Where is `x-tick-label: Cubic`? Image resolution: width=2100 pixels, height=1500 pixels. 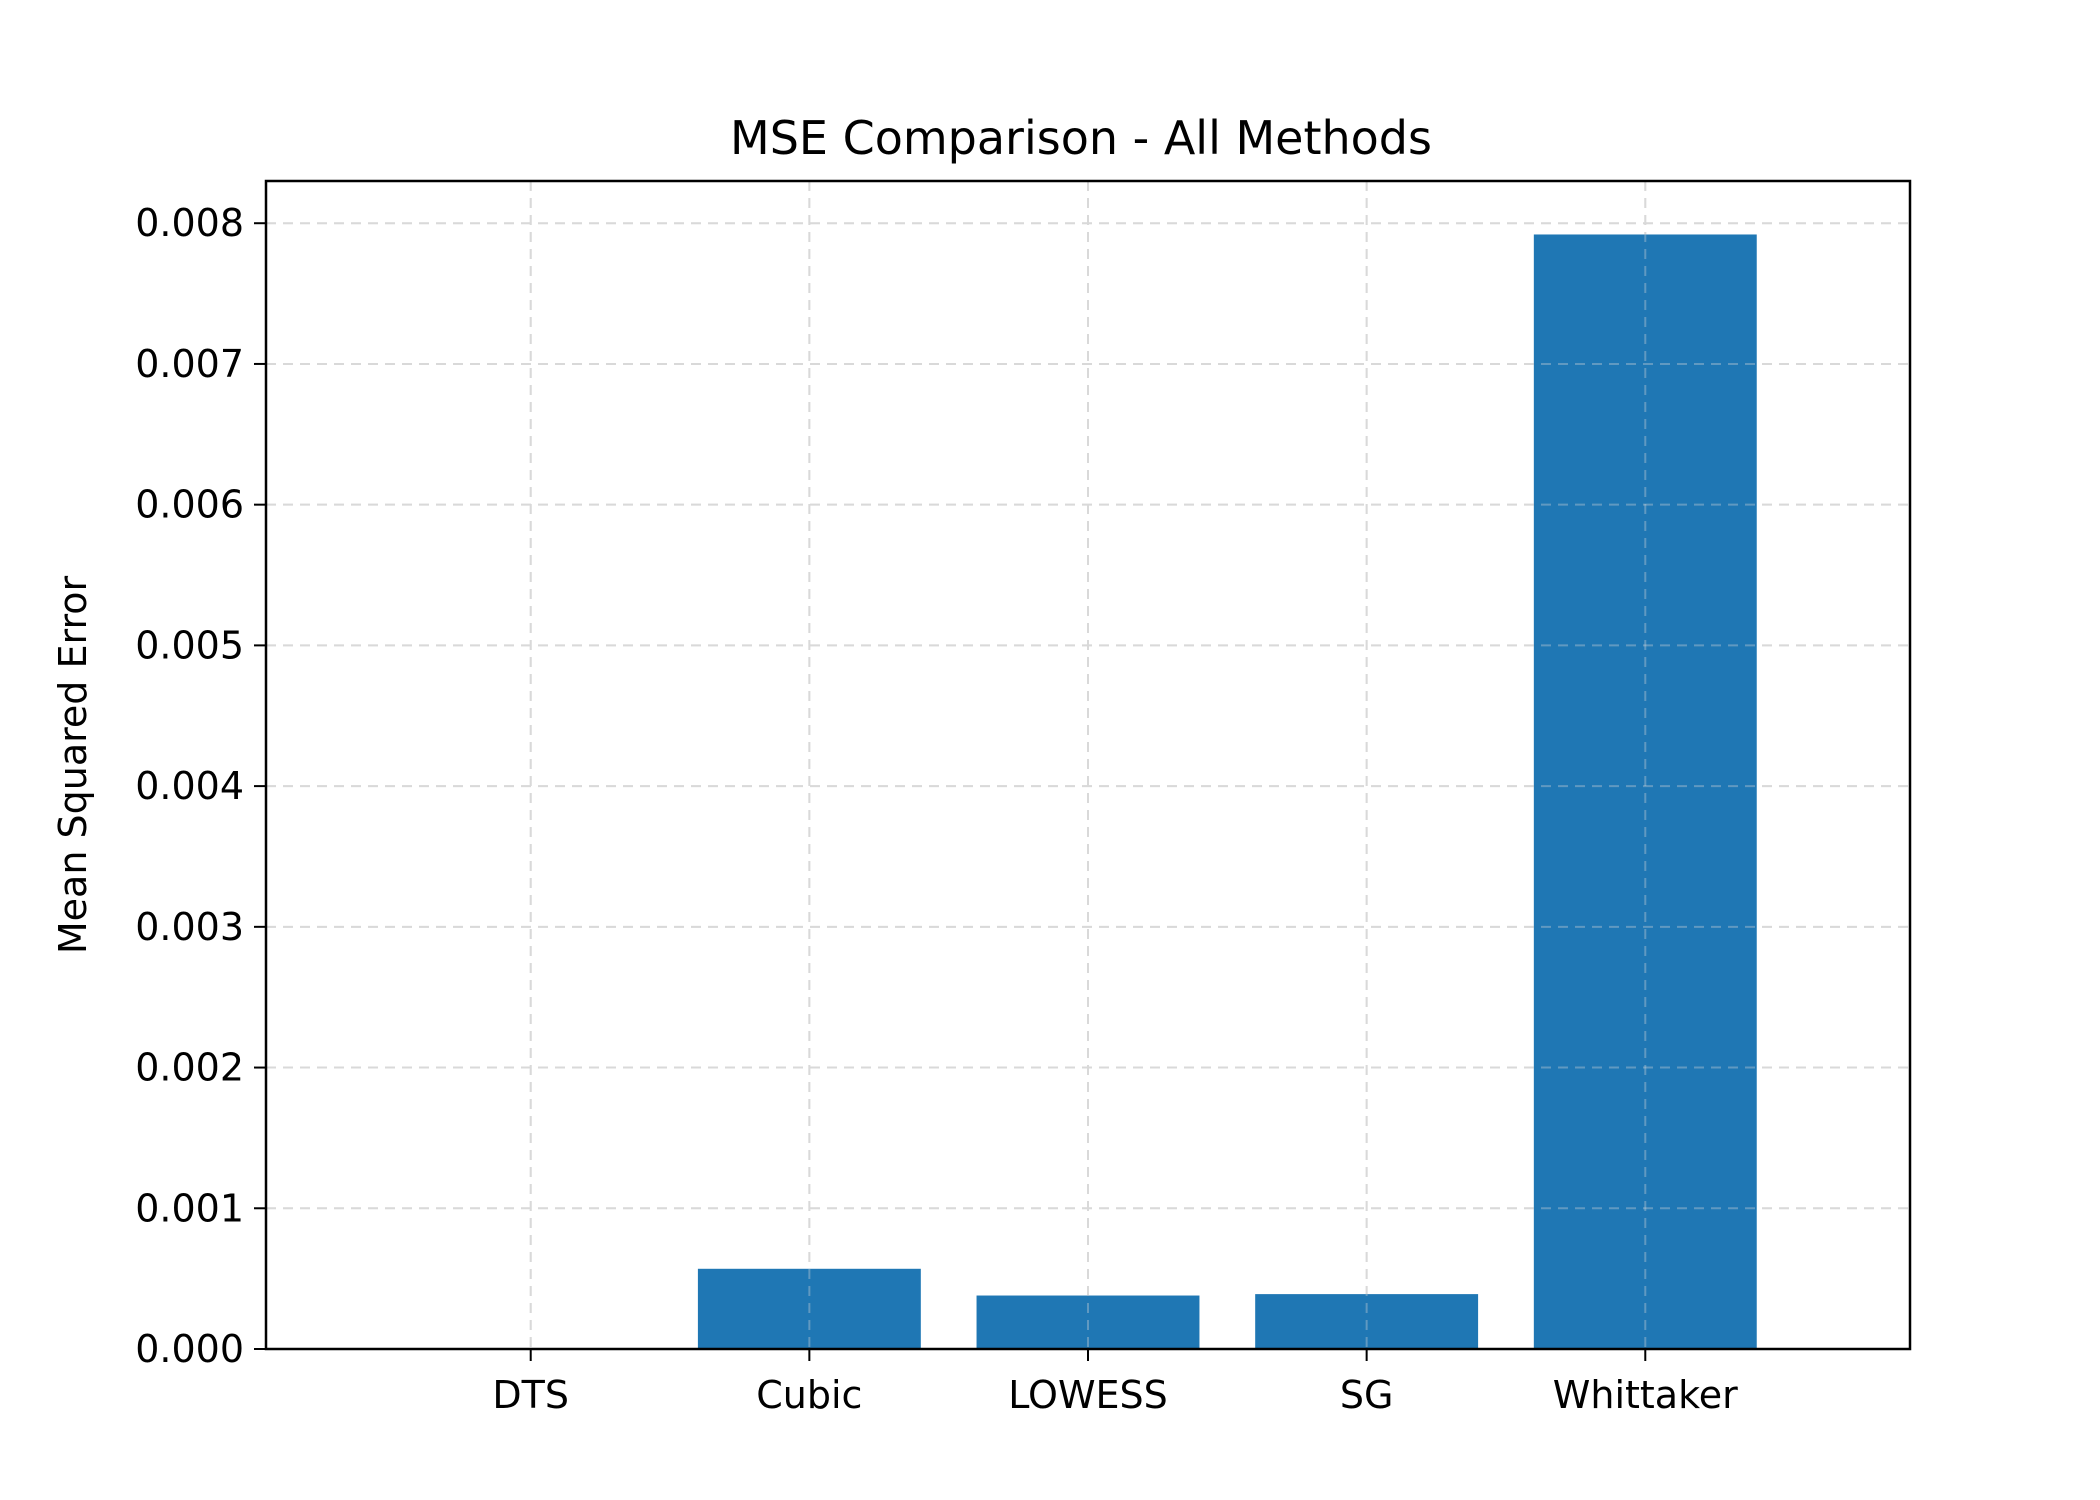
x-tick-label: Cubic is located at coordinates (809, 1395).